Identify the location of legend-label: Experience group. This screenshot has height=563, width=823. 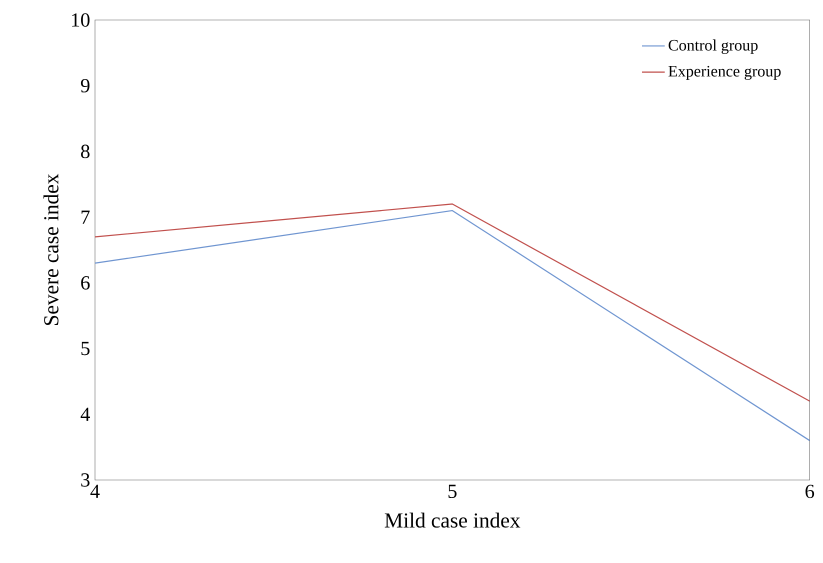
(724, 73).